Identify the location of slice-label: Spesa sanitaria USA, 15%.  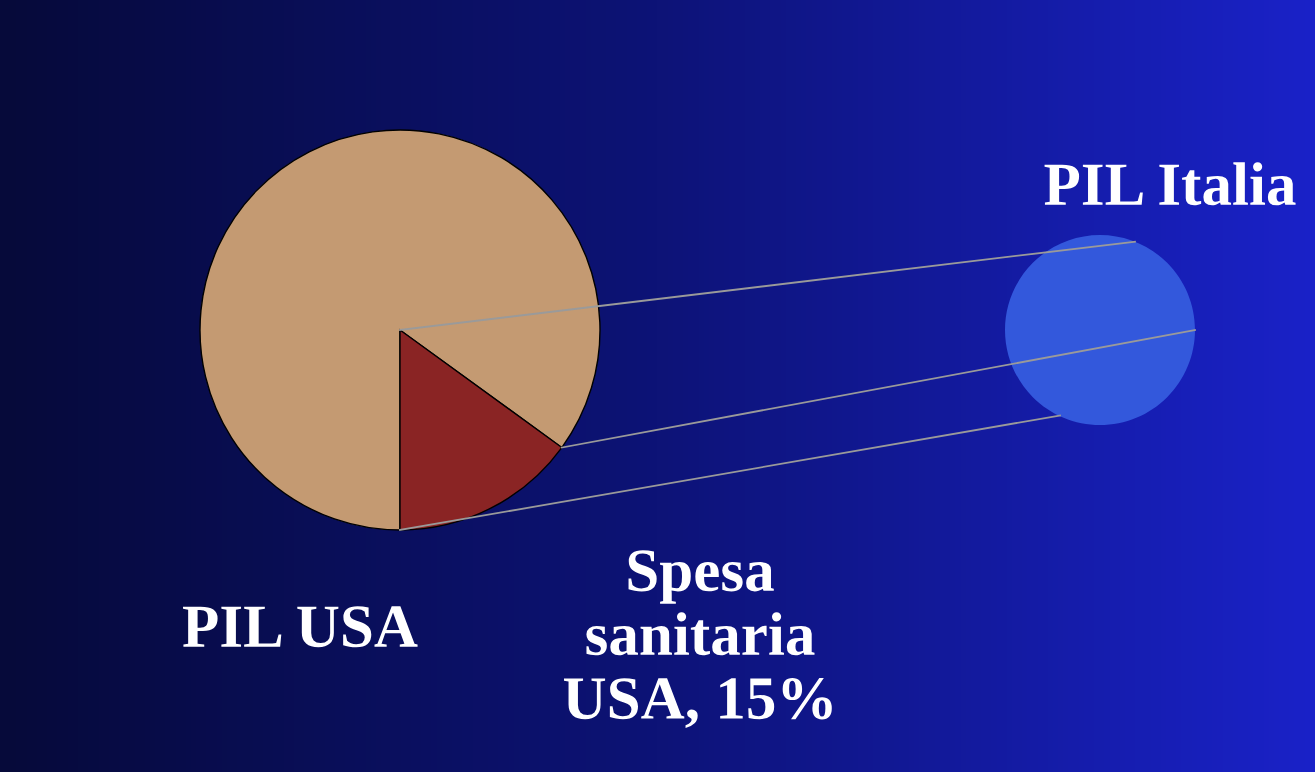
(698, 639).